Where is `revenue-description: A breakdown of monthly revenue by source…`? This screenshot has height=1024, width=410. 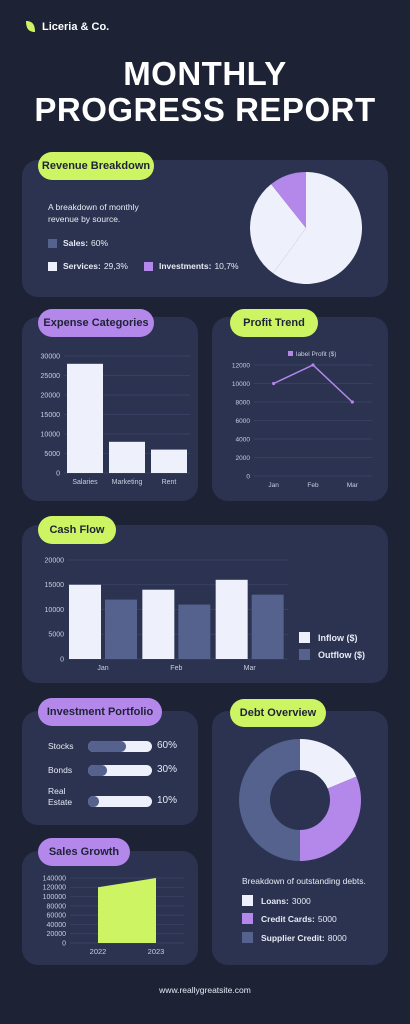 revenue-description: A breakdown of monthly revenue by source… is located at coordinates (93, 213).